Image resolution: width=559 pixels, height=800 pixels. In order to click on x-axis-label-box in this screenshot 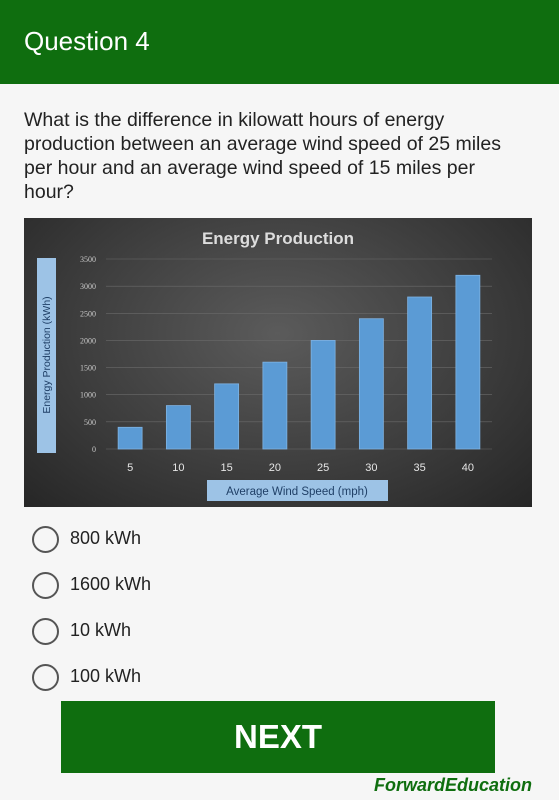, I will do `click(297, 490)`.